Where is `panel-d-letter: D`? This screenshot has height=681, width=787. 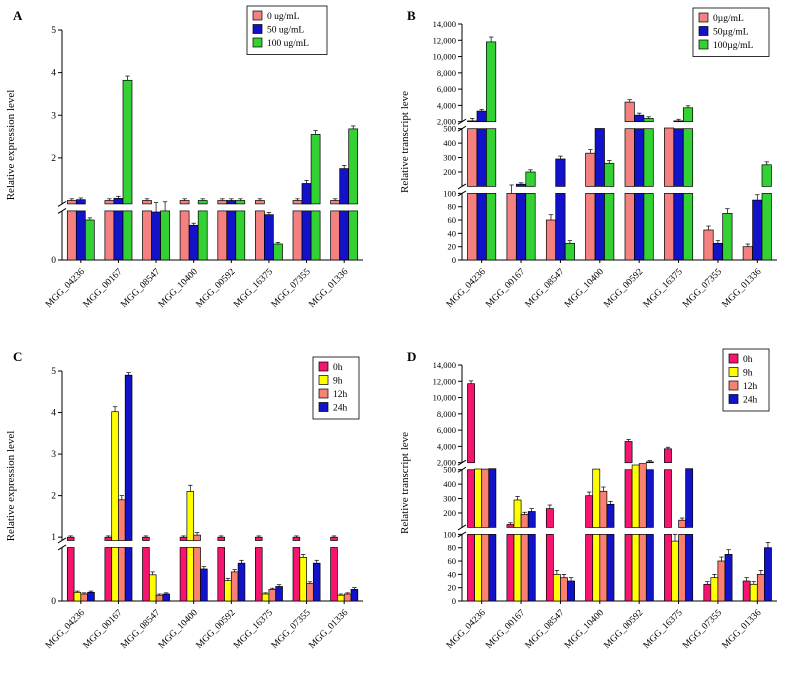 panel-d-letter: D is located at coordinates (412, 356).